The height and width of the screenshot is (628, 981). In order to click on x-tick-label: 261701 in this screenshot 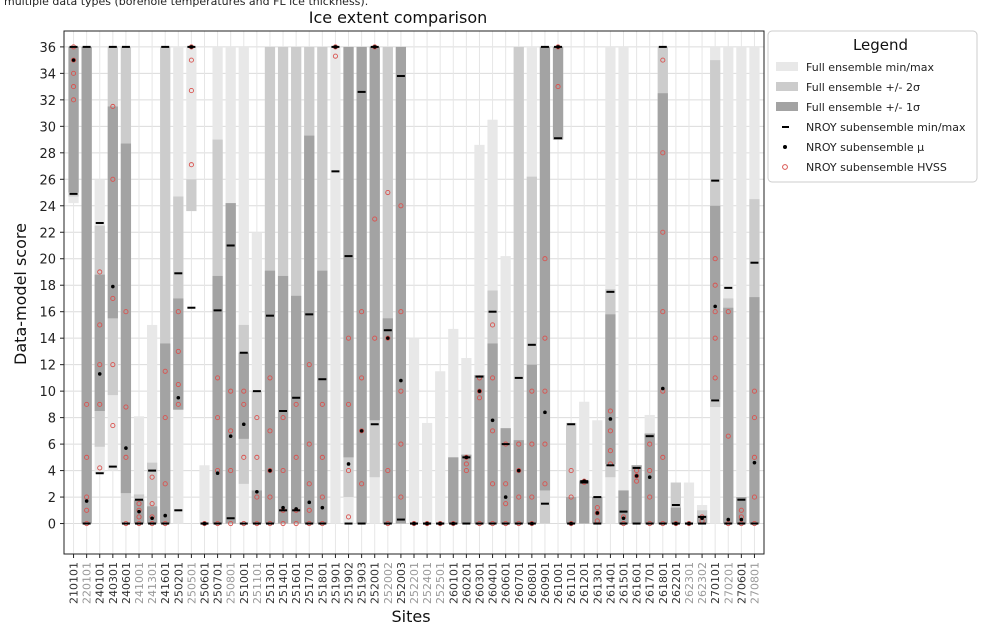, I will do `click(650, 583)`.